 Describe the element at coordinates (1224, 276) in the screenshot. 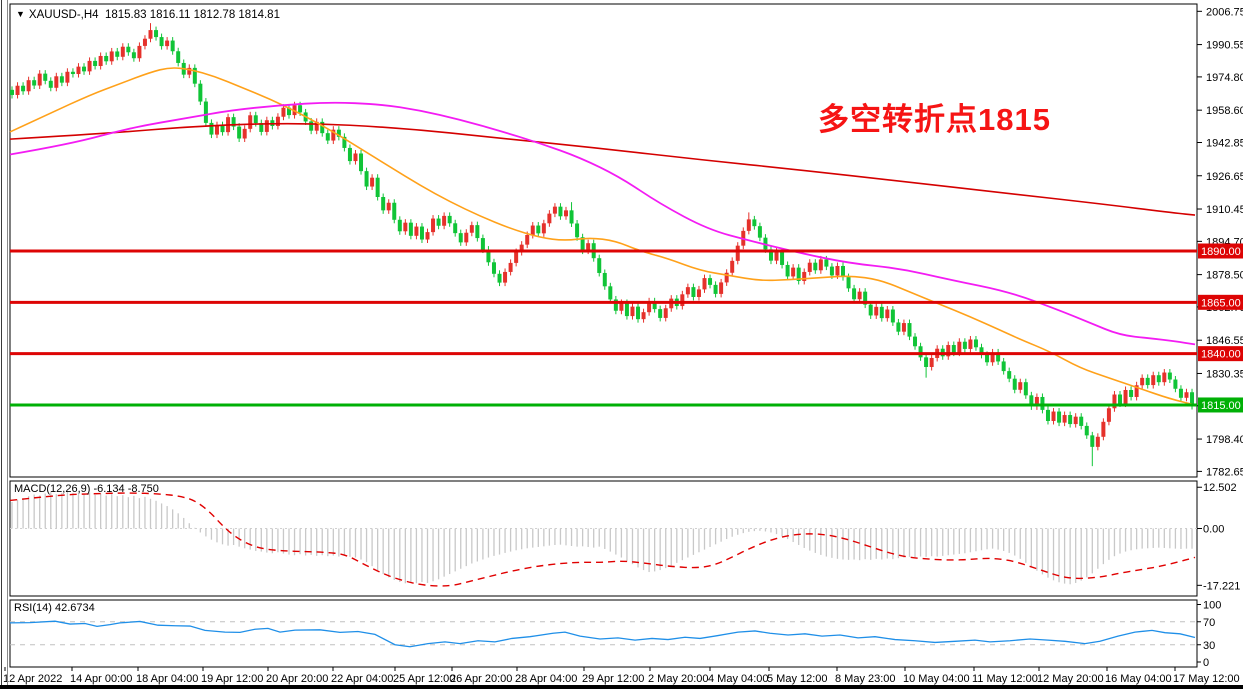

I see `y-axis-label: 1878.50` at that location.